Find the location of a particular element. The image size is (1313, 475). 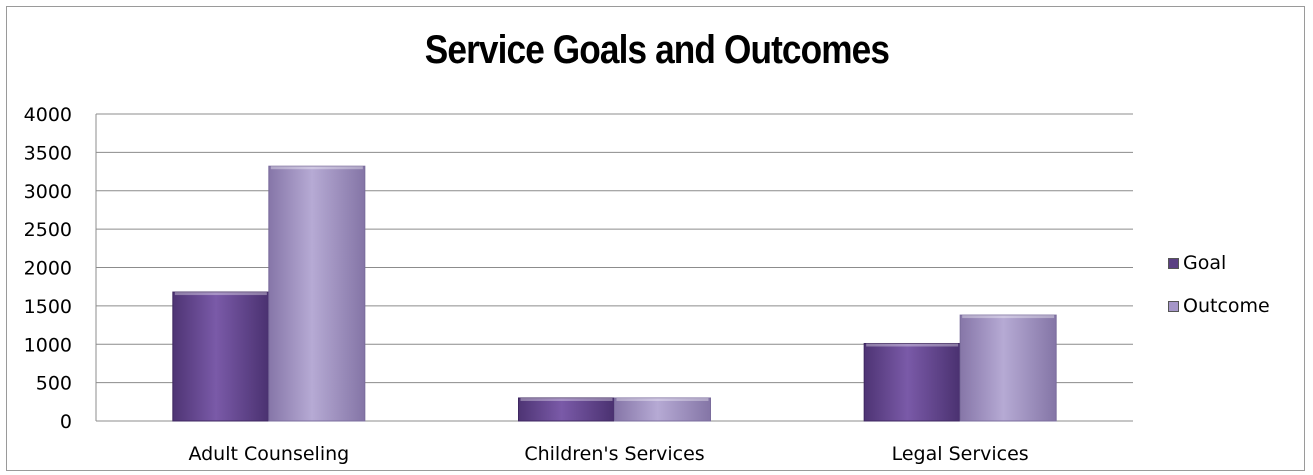

x-category-label: Adult Counseling is located at coordinates (268, 454).